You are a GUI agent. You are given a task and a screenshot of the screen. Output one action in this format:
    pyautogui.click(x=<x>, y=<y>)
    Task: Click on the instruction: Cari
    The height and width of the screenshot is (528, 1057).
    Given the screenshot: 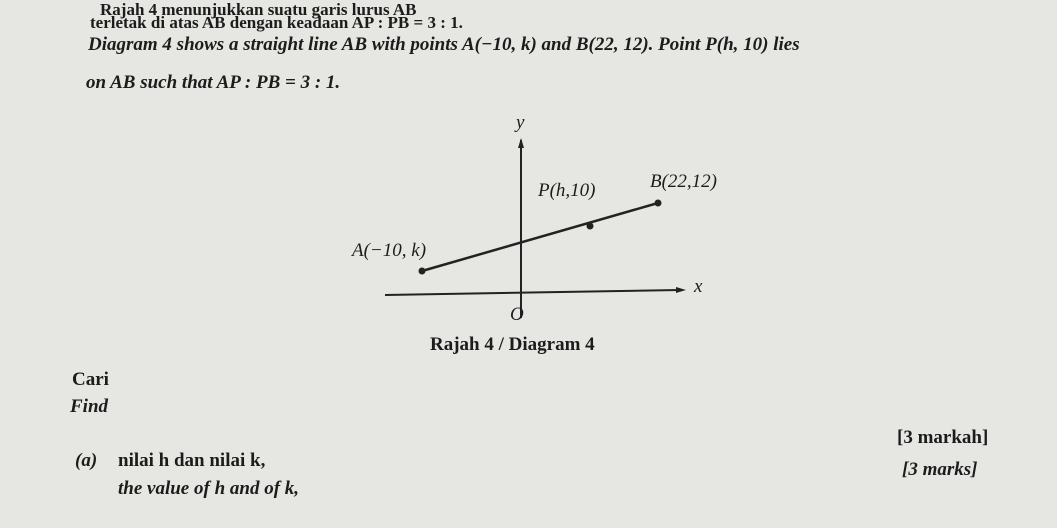 What is the action you would take?
    pyautogui.click(x=90, y=379)
    